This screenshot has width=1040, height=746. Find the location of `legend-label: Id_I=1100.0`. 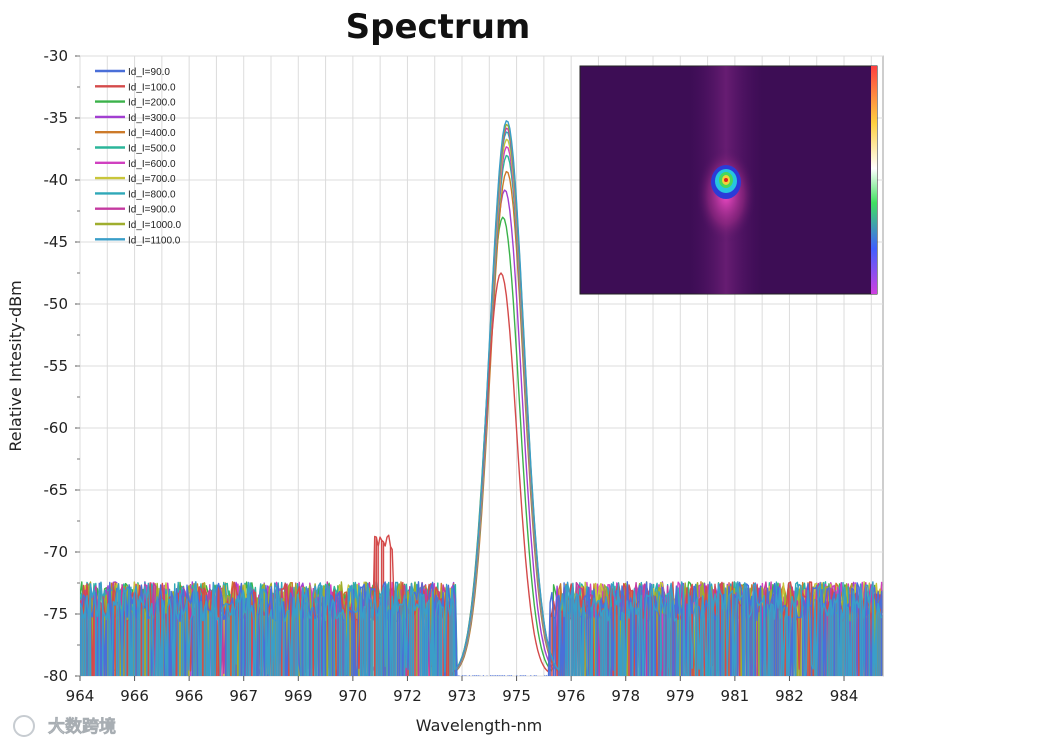

legend-label: Id_I=1100.0 is located at coordinates (154, 240).